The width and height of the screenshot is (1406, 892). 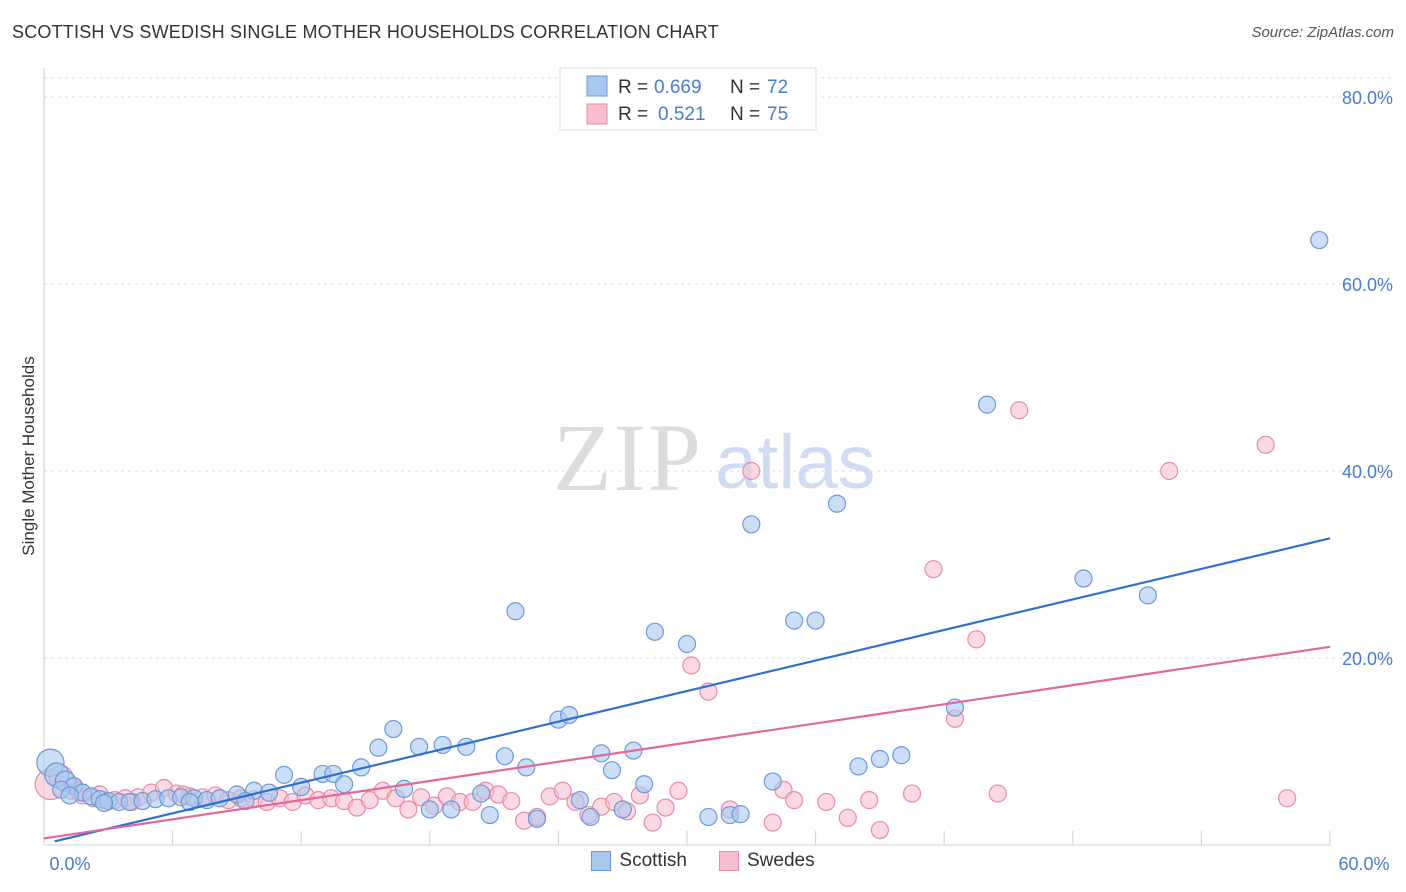 What do you see at coordinates (777, 114) in the screenshot?
I see `stats-n-value-swedes: 75` at bounding box center [777, 114].